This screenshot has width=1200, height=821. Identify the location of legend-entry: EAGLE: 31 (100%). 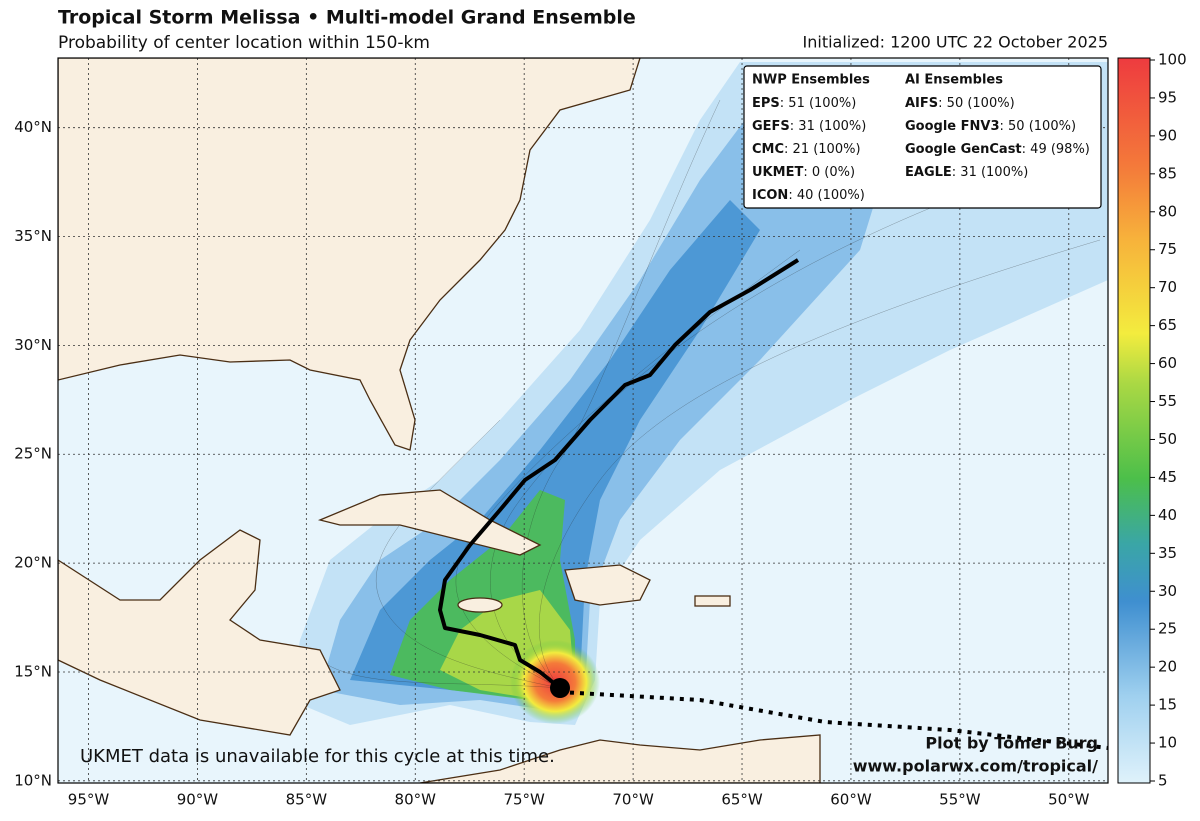
(966, 172).